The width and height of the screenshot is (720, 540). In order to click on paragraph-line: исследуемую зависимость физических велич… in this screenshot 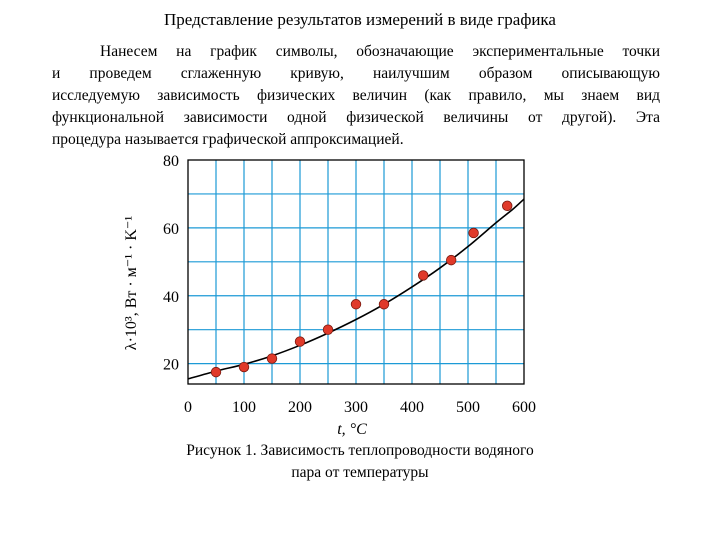, I will do `click(356, 95)`.